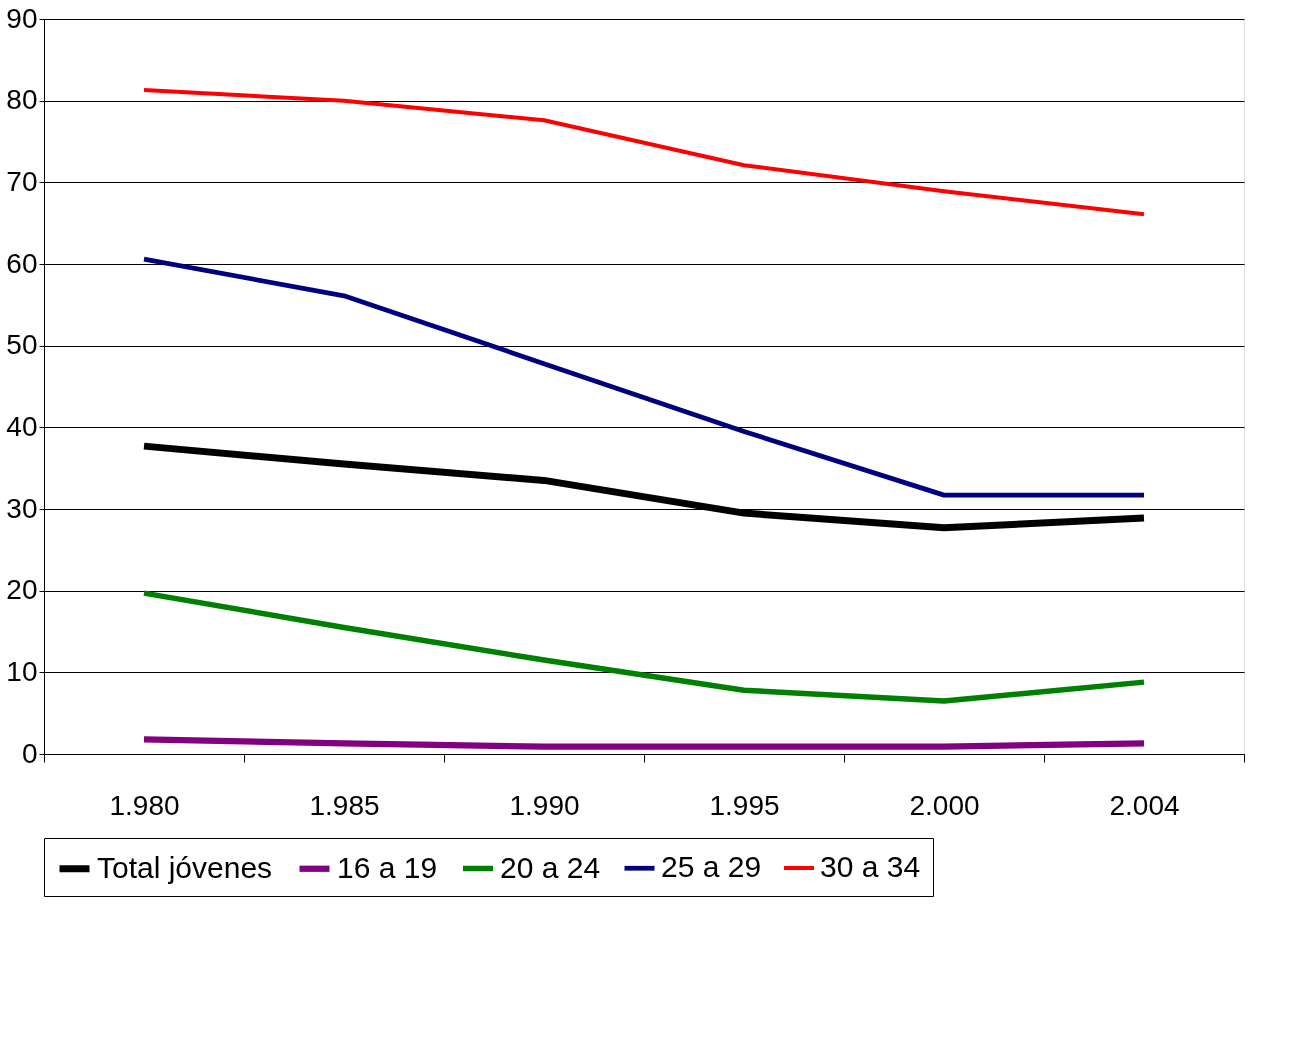 The height and width of the screenshot is (1042, 1310). I want to click on x-tick-label: 1.980, so click(144, 805).